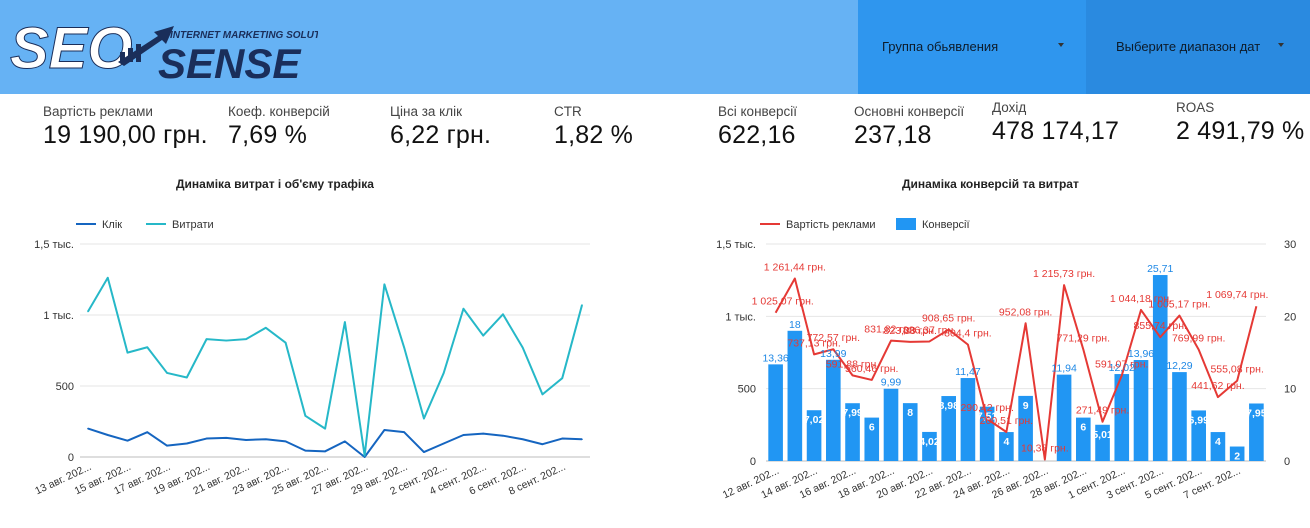 Image resolution: width=1310 pixels, height=528 pixels. I want to click on date-range-filter: Выберите диапазон дат, so click(1198, 47).